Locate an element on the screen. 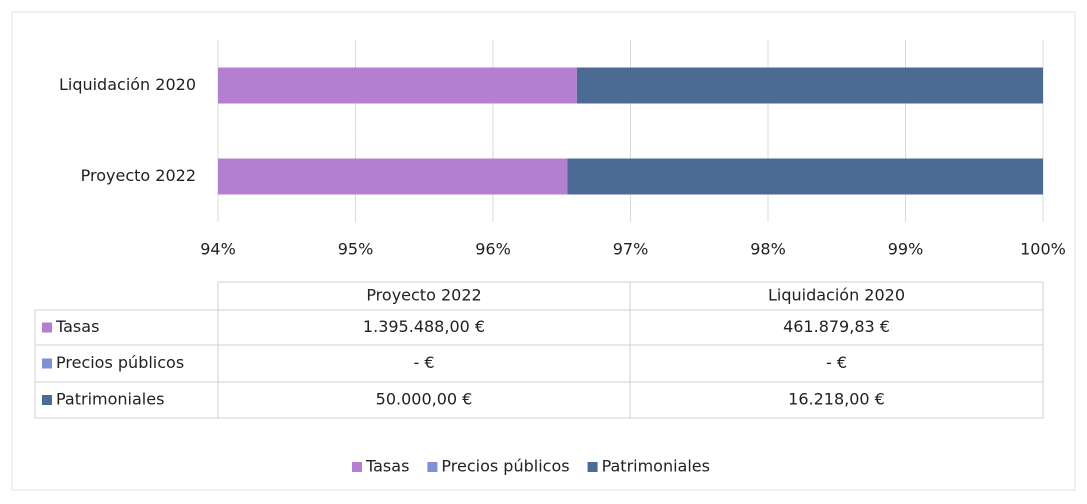 Image resolution: width=1087 pixels, height=504 pixels. table-value: 1.395.488,00 € is located at coordinates (424, 326).